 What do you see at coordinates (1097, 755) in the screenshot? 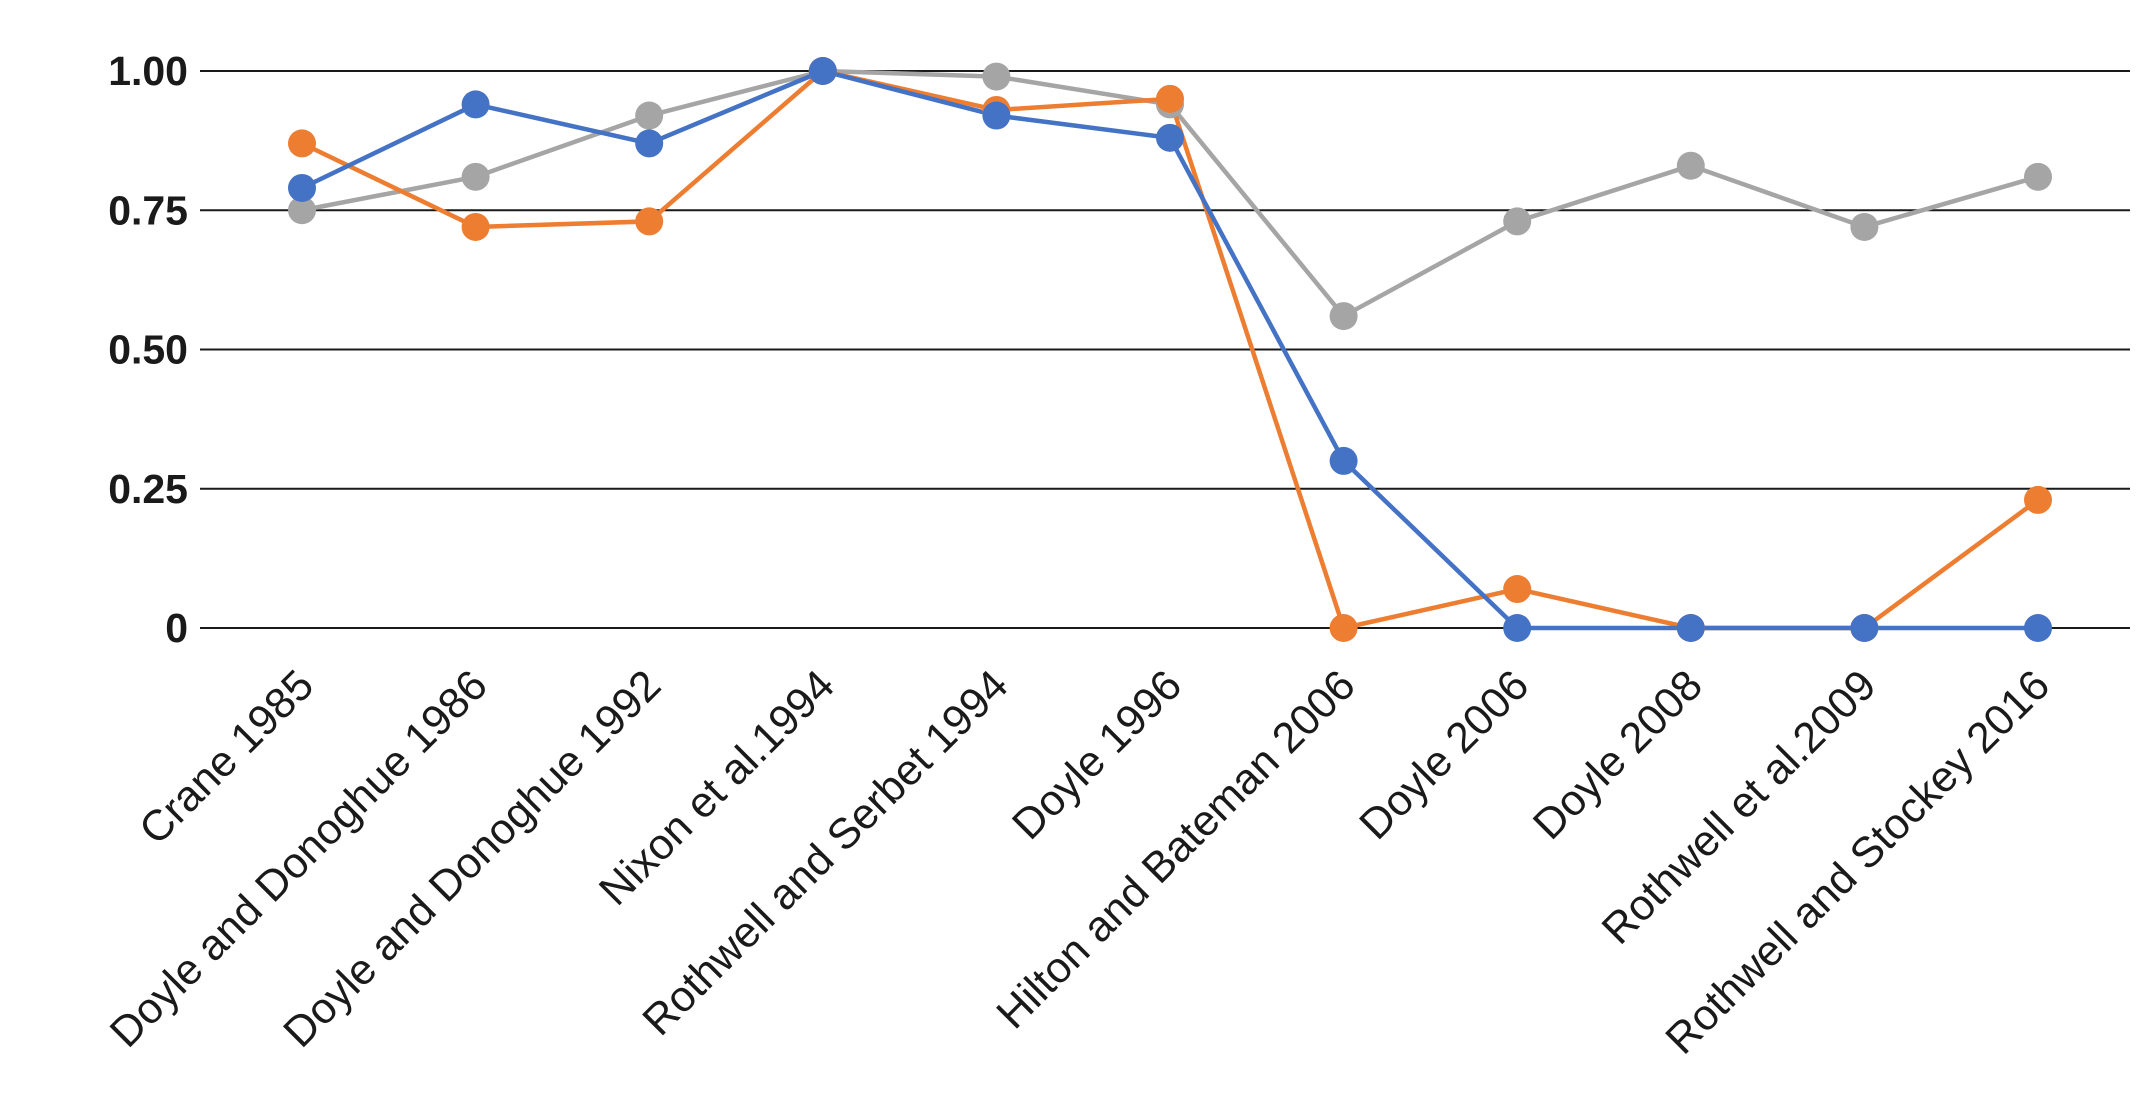
I see `x-tick-label: Doyle 1996` at bounding box center [1097, 755].